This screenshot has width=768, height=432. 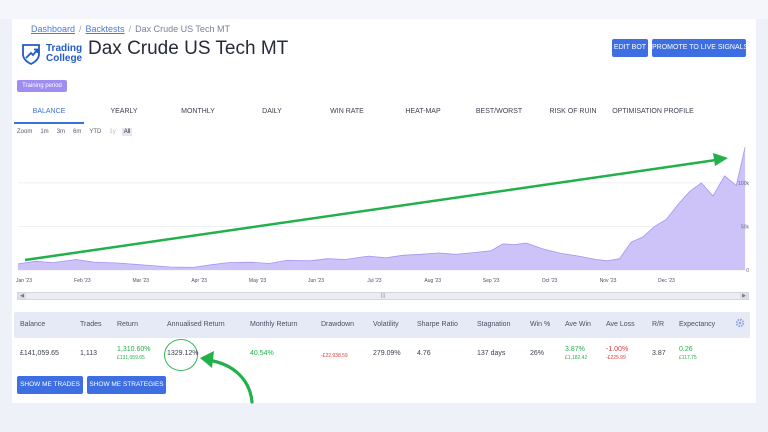 What do you see at coordinates (141, 281) in the screenshot?
I see `x-tick-label: Mar '23` at bounding box center [141, 281].